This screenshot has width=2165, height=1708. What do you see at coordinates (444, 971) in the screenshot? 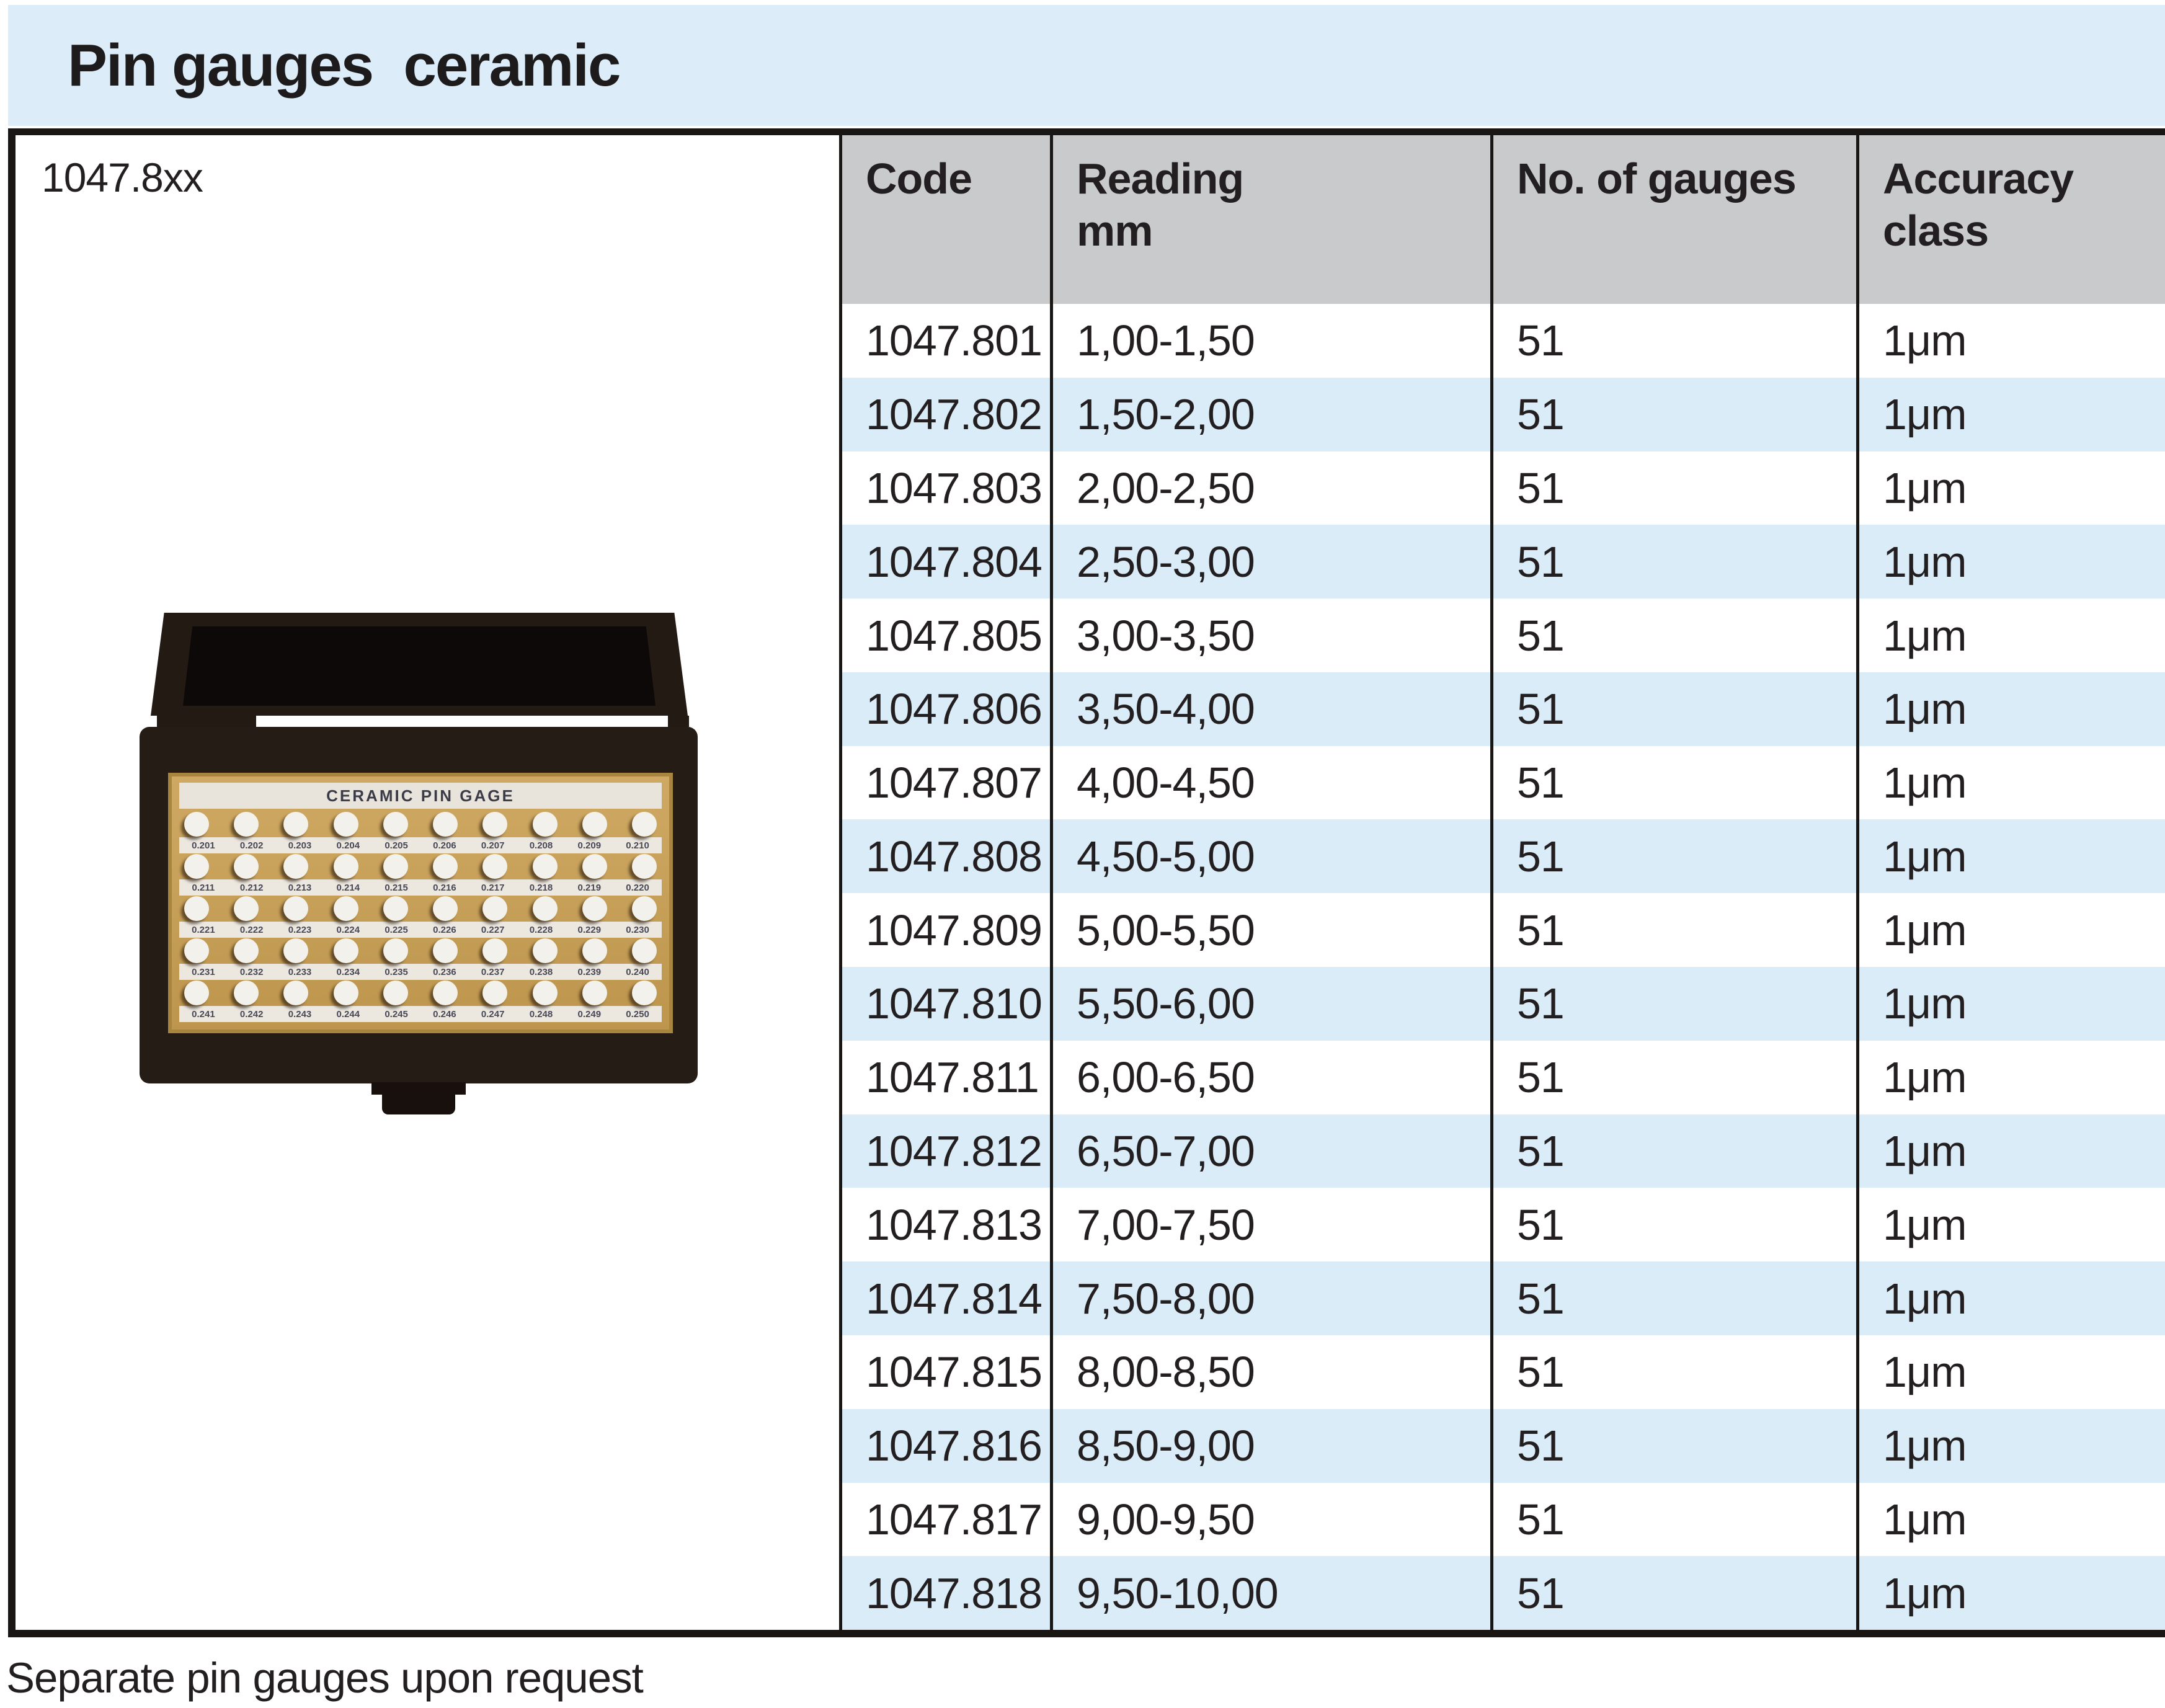
I see `pin-label: 0.236` at bounding box center [444, 971].